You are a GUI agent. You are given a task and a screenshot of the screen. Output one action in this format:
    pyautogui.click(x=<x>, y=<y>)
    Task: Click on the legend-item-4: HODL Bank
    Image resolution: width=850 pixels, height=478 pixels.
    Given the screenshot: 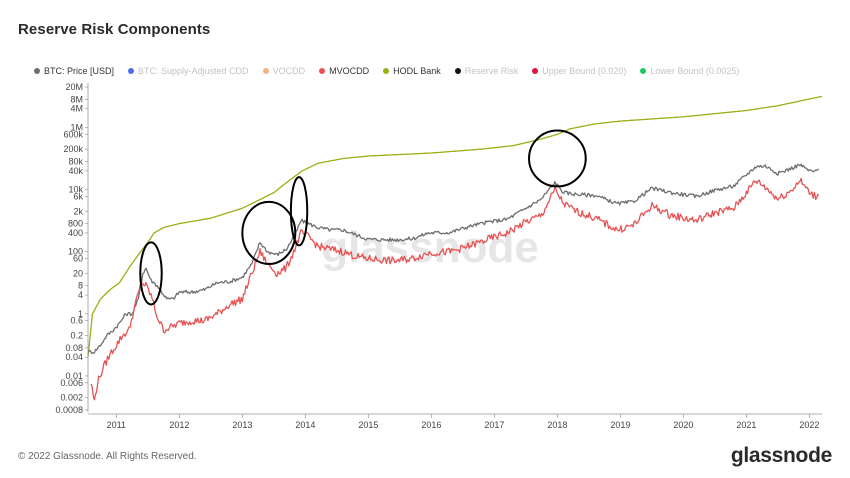 What is the action you would take?
    pyautogui.click(x=412, y=71)
    